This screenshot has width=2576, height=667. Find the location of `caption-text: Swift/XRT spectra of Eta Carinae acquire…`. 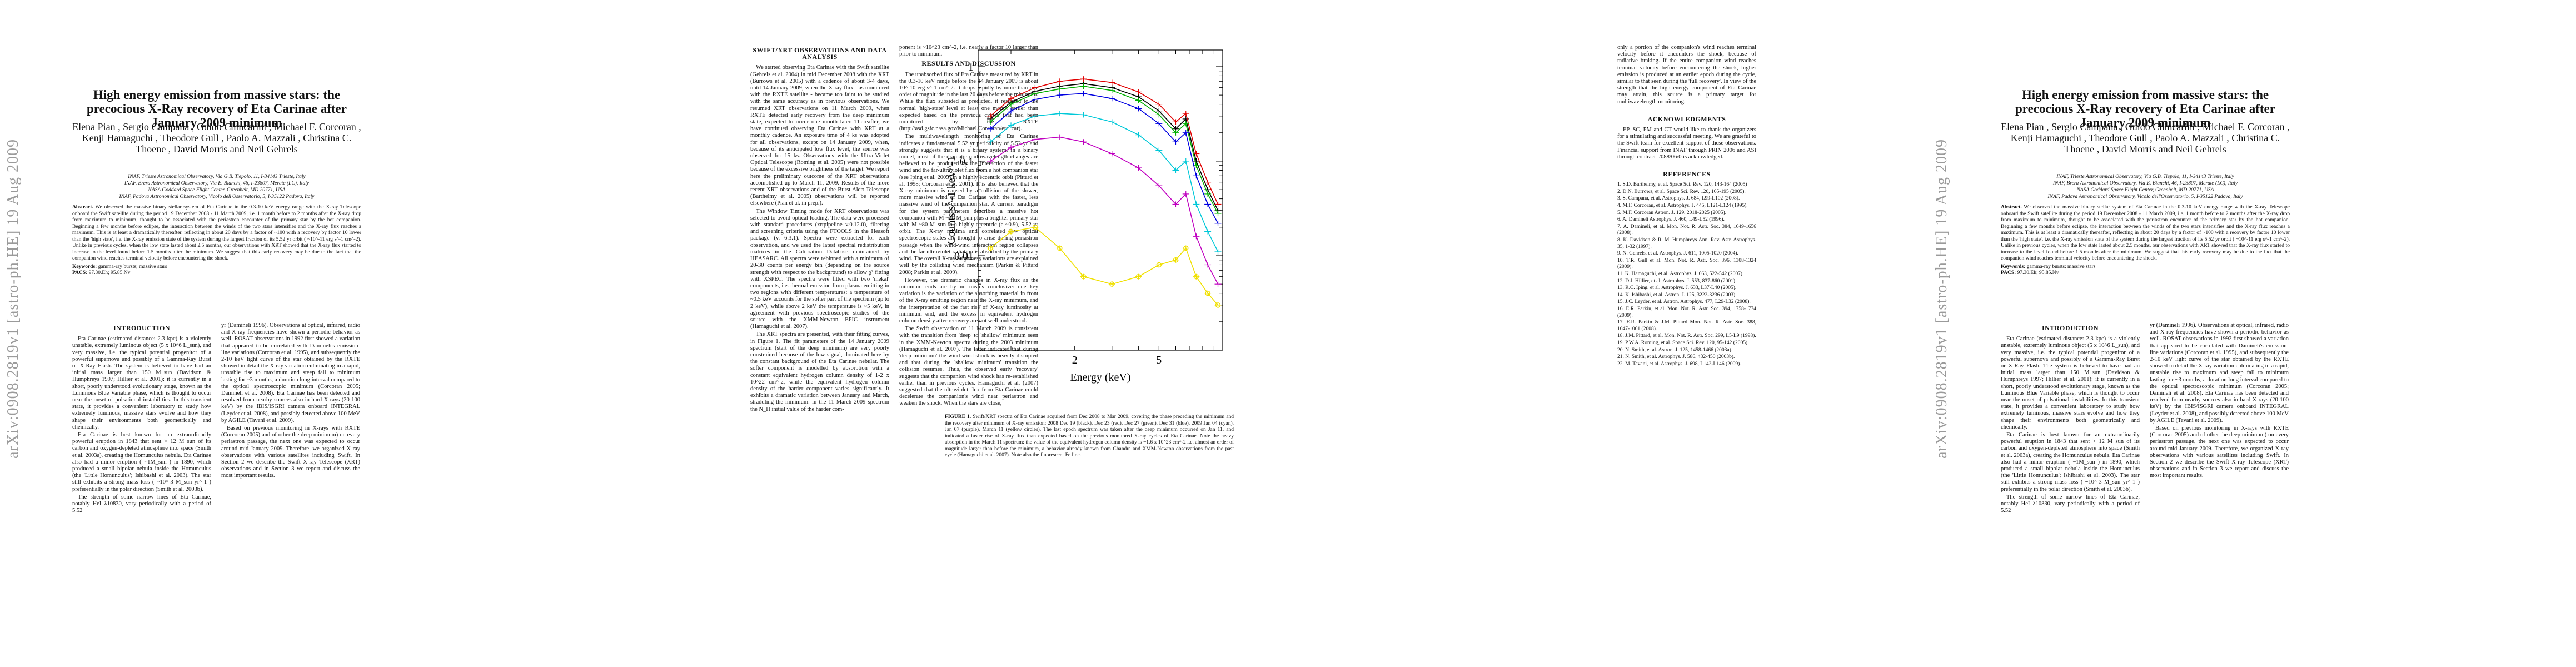

caption-text: Swift/XRT spectra of Eta Carinae acquire… is located at coordinates (1089, 436).